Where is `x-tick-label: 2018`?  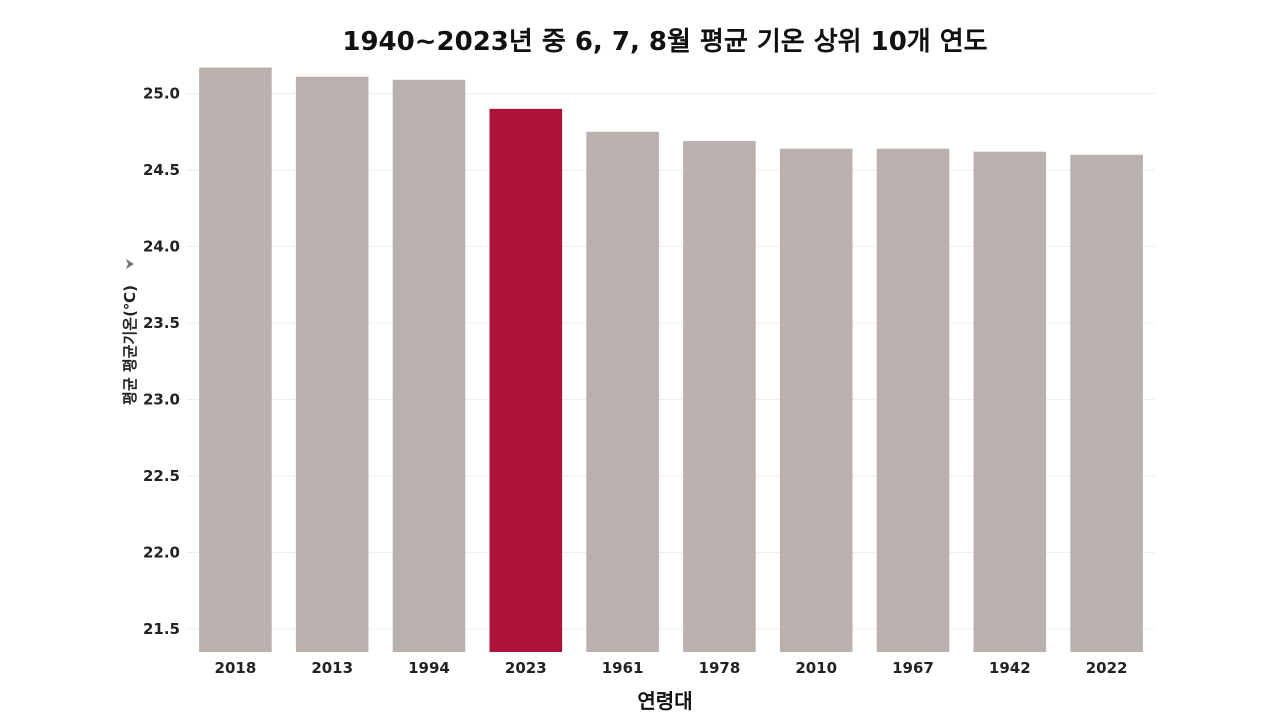 x-tick-label: 2018 is located at coordinates (236, 668).